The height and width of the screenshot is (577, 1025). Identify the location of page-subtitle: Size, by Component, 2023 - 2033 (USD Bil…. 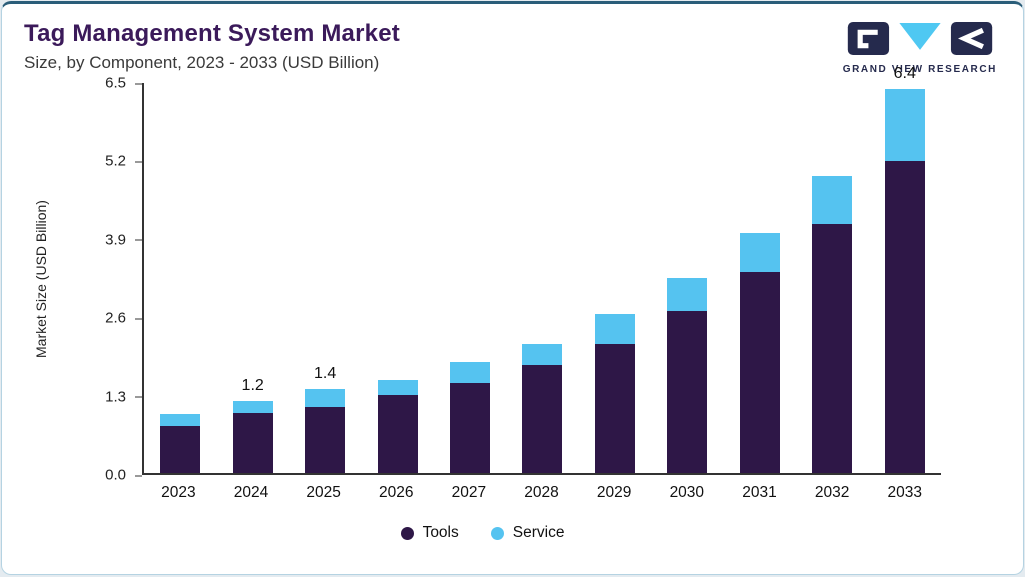
(202, 62).